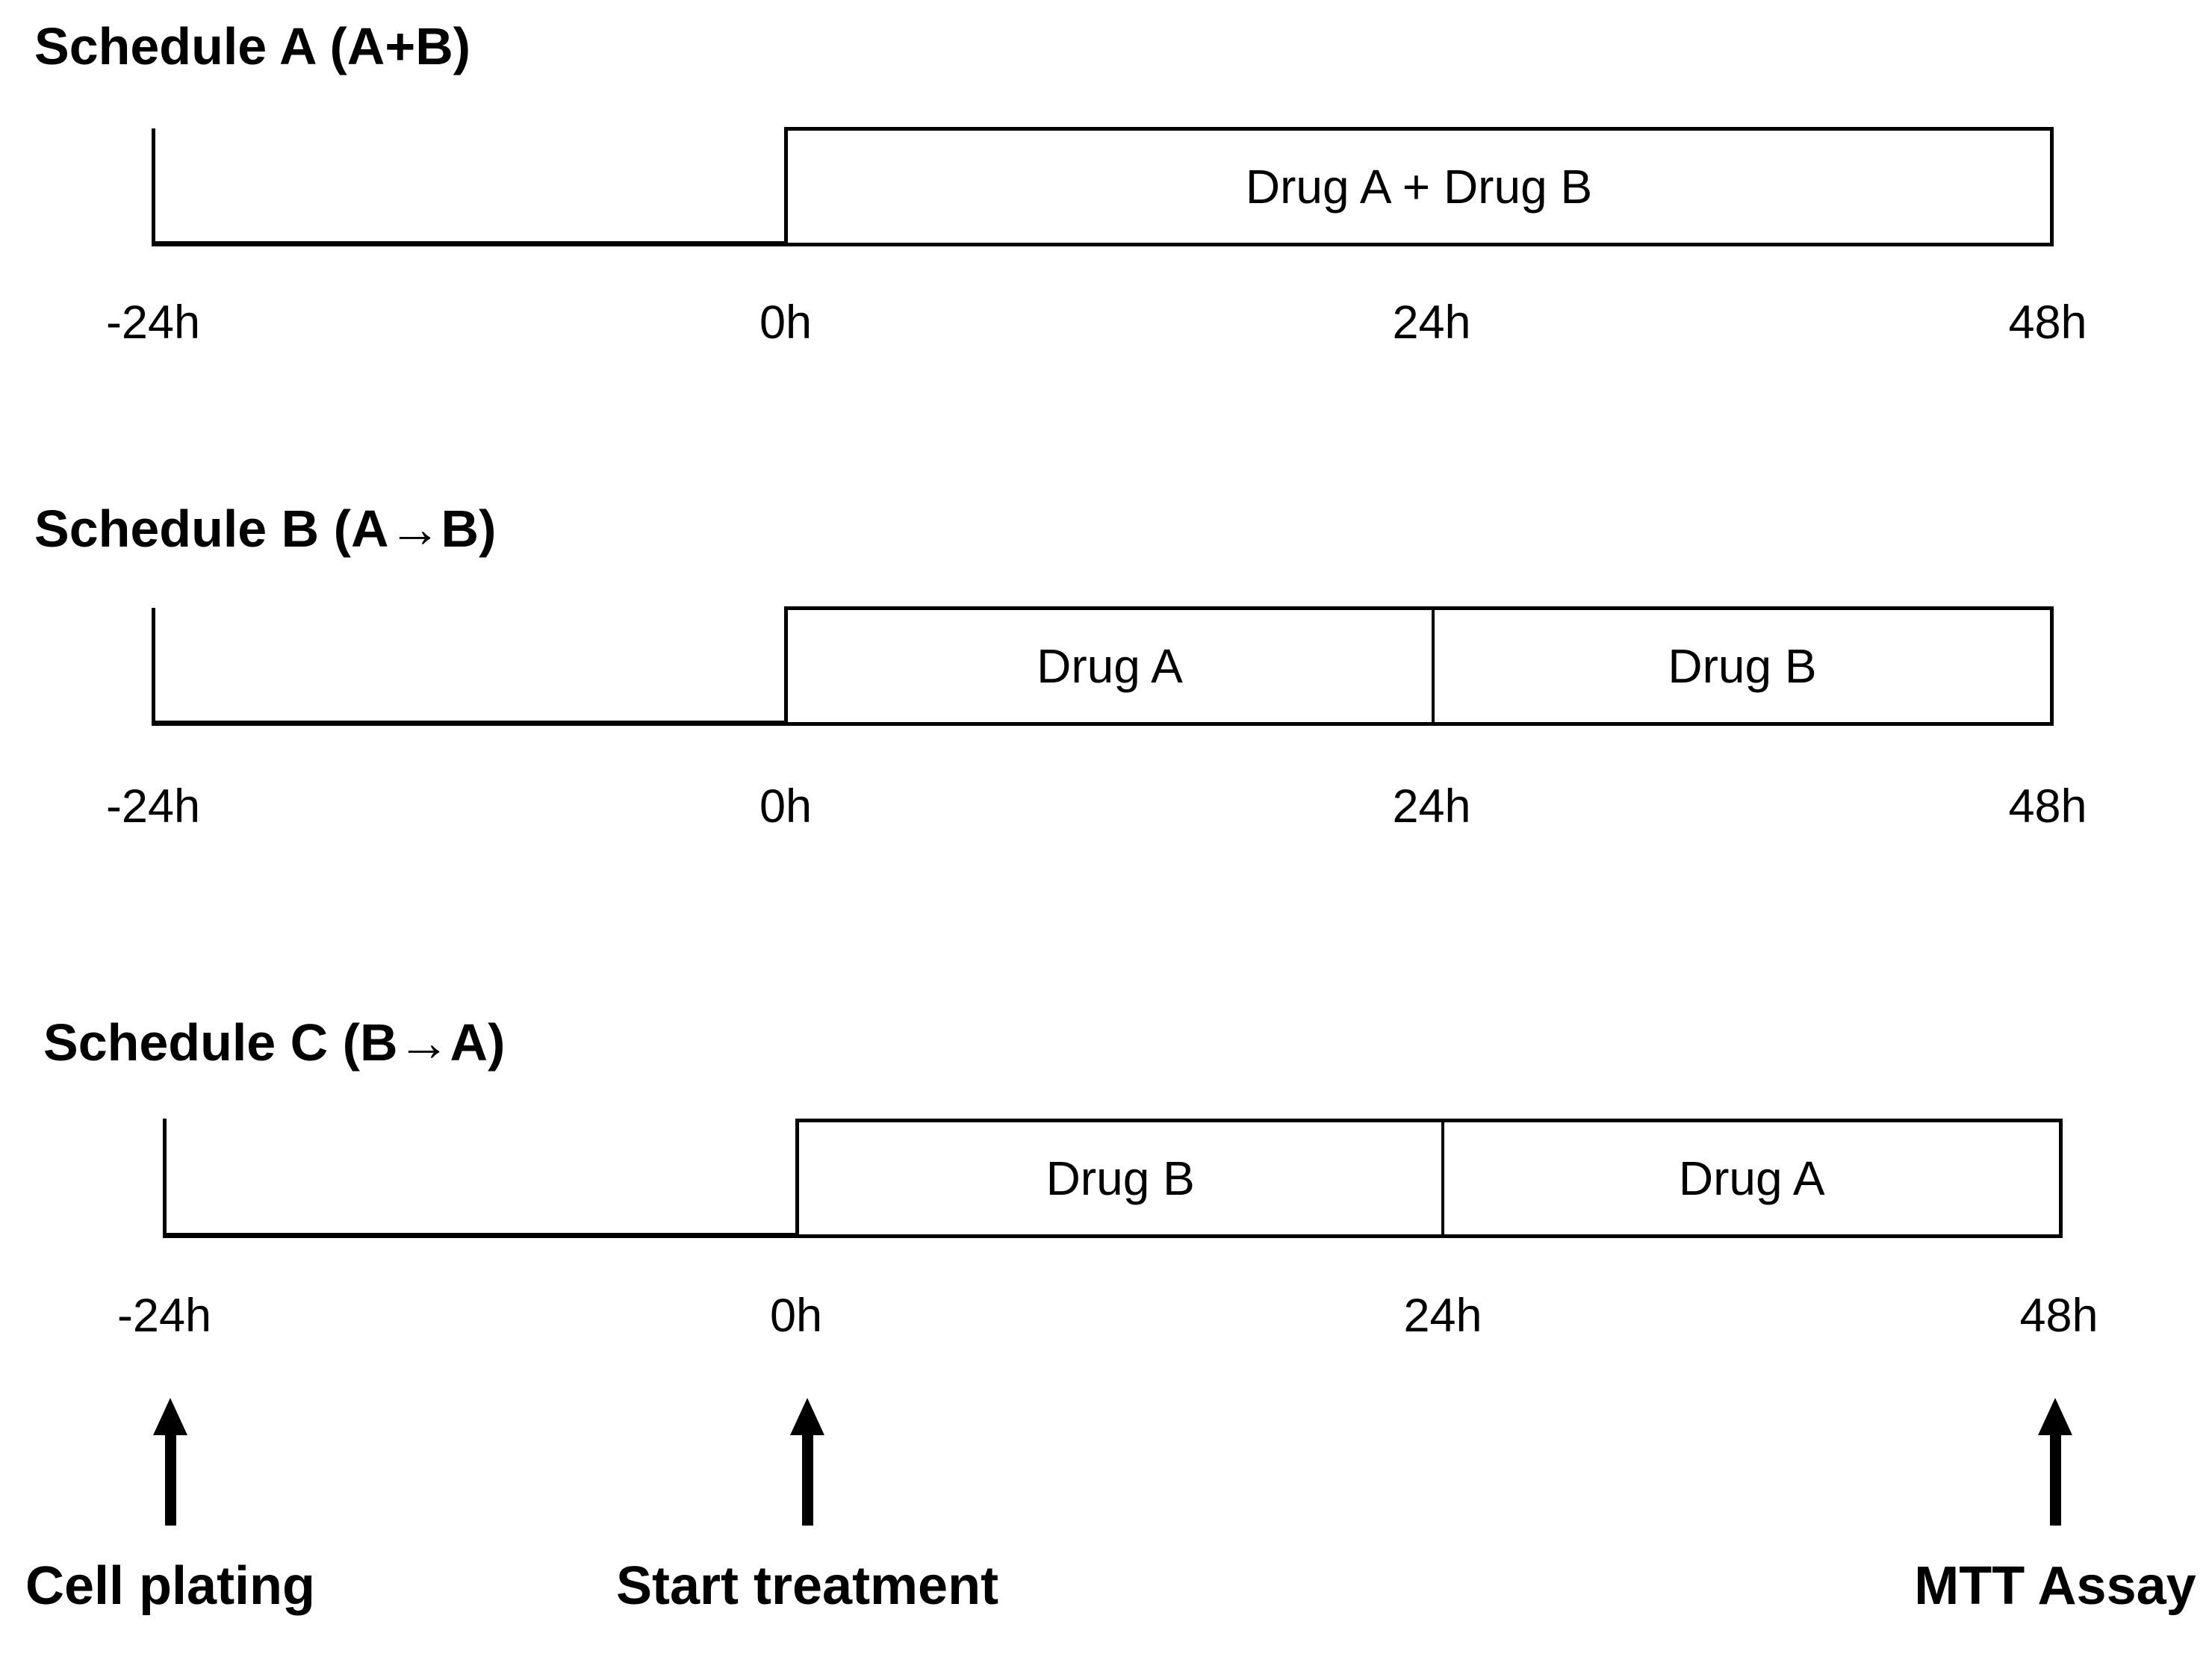 The width and height of the screenshot is (2212, 1654). I want to click on schedule-c-title: Schedule C (B→A), so click(274, 1042).